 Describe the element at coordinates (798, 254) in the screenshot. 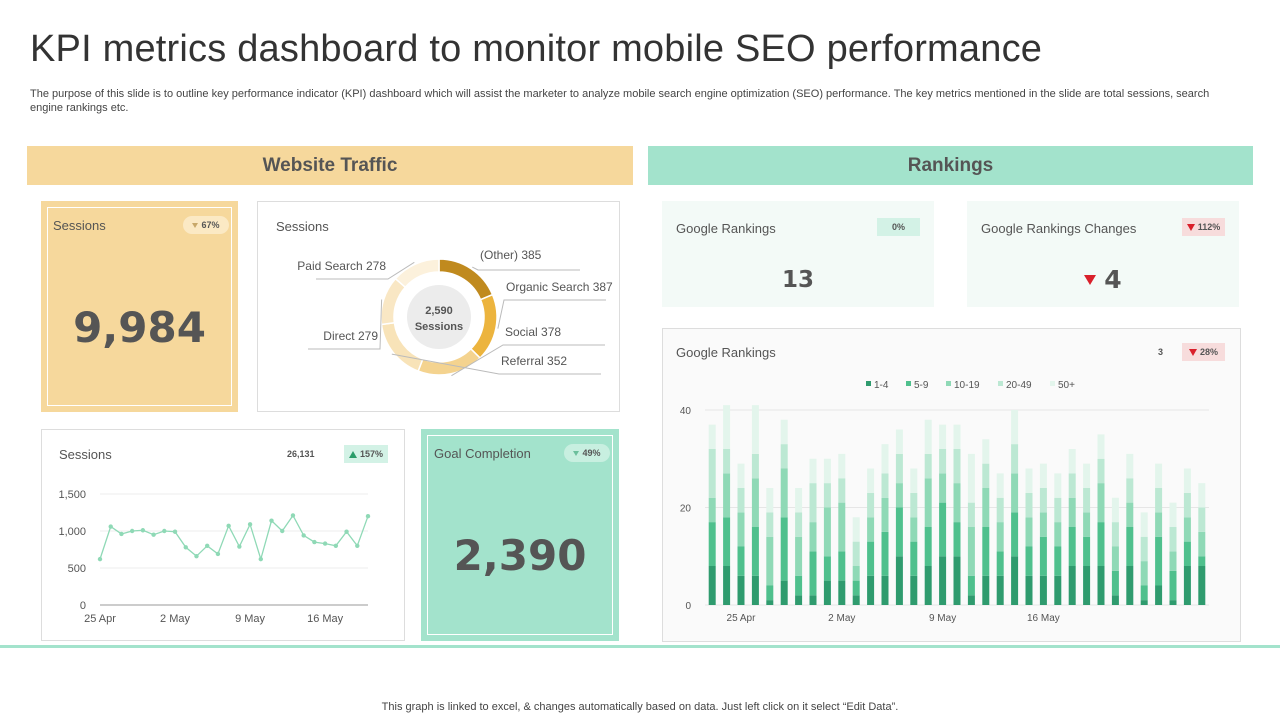

I see `google-rankings-card: Google Rankings 0% 13` at that location.